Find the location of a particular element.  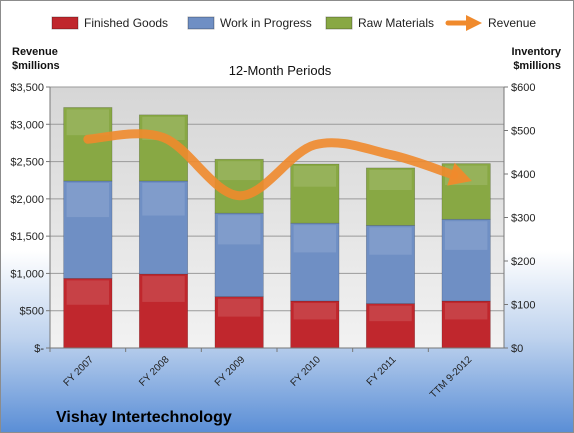

legend-swatch-work-in-progress is located at coordinates (201, 23).